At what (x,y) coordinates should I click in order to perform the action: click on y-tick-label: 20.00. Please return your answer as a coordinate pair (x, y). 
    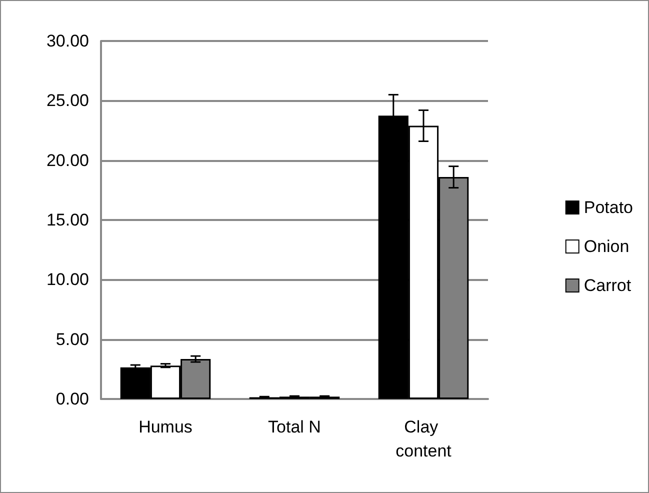
    Looking at the image, I should click on (67, 160).